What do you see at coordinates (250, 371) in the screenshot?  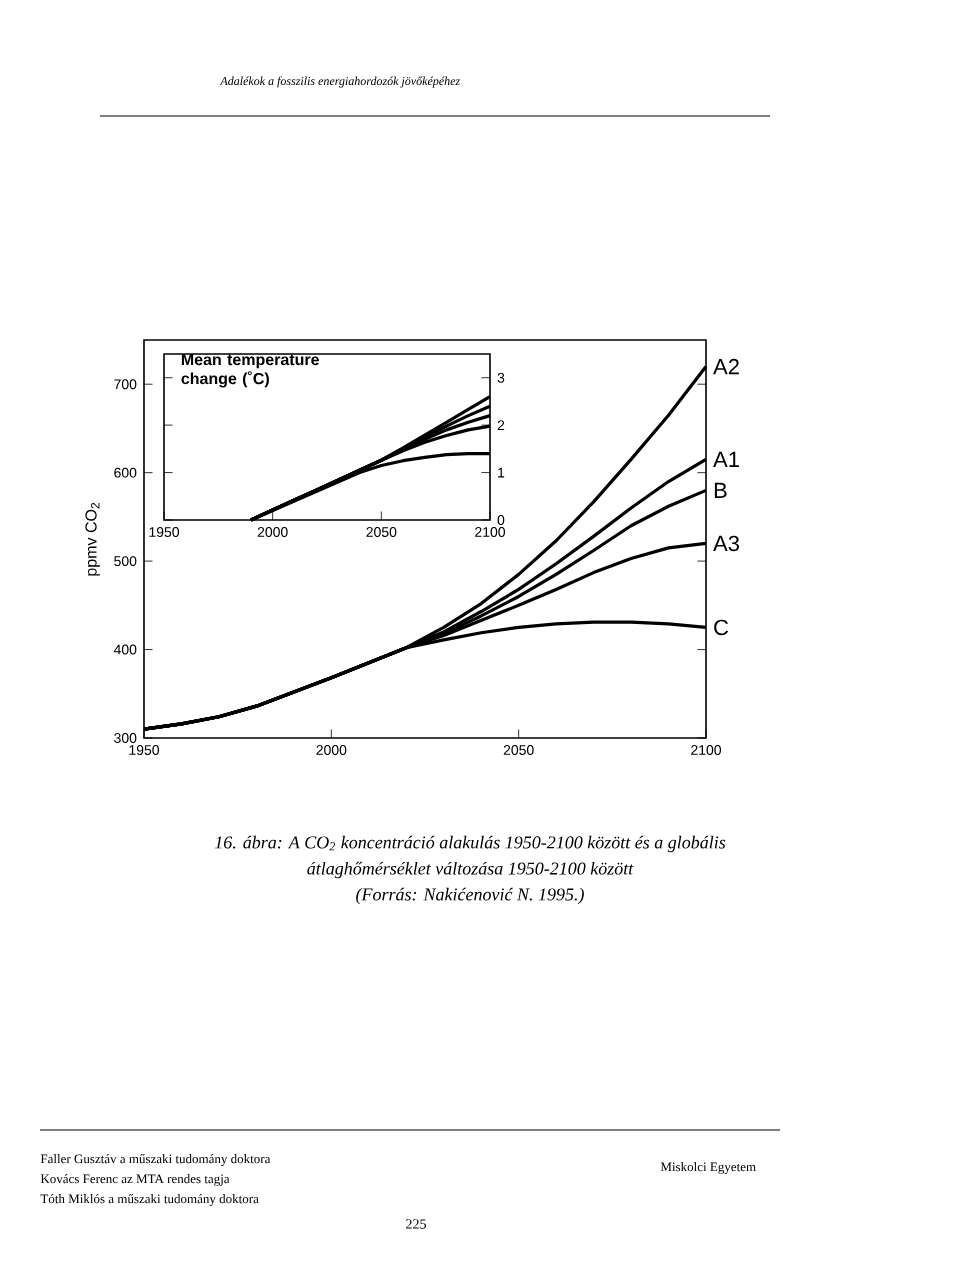 I see `text: Mean temperature change (˚C)` at bounding box center [250, 371].